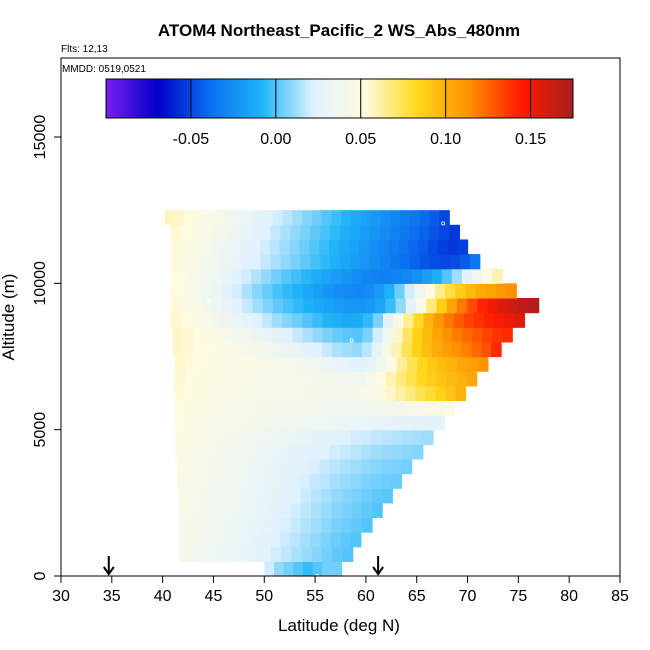 The width and height of the screenshot is (650, 650). I want to click on y-axis-title: Altitude (m), so click(9, 317).